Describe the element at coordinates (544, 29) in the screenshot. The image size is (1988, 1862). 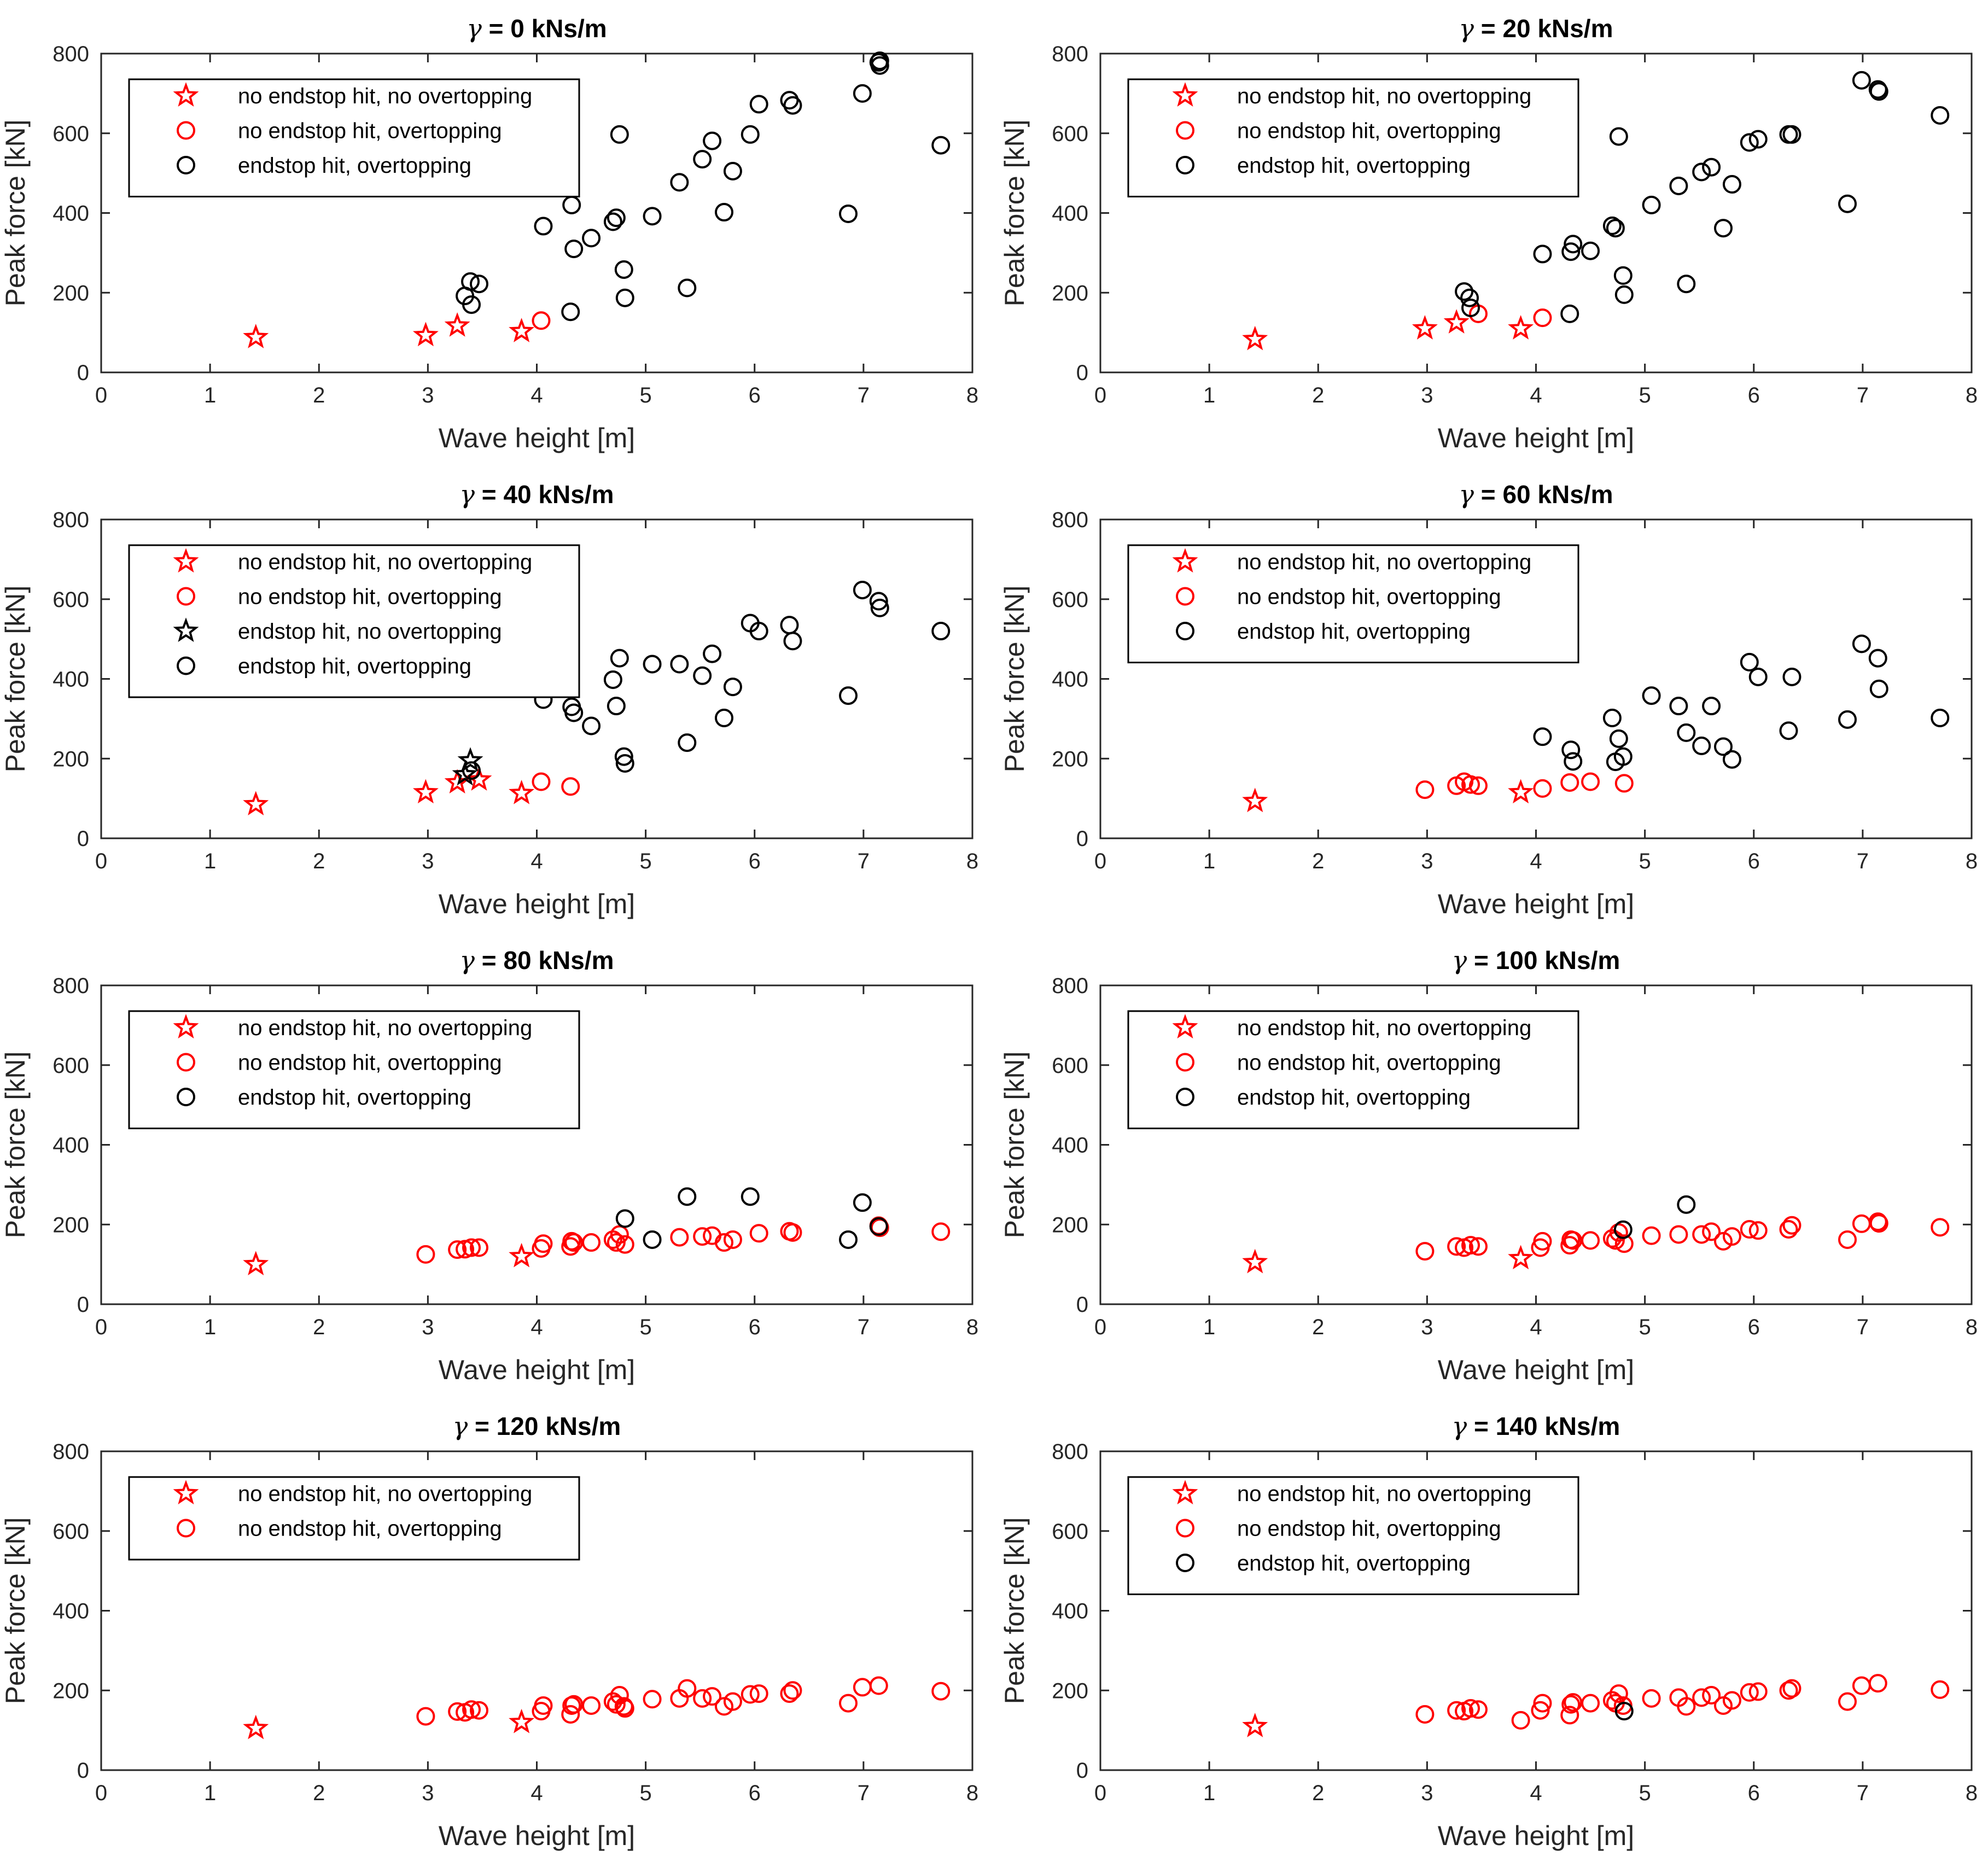
I see `title-text: = 0 kNs/m` at that location.